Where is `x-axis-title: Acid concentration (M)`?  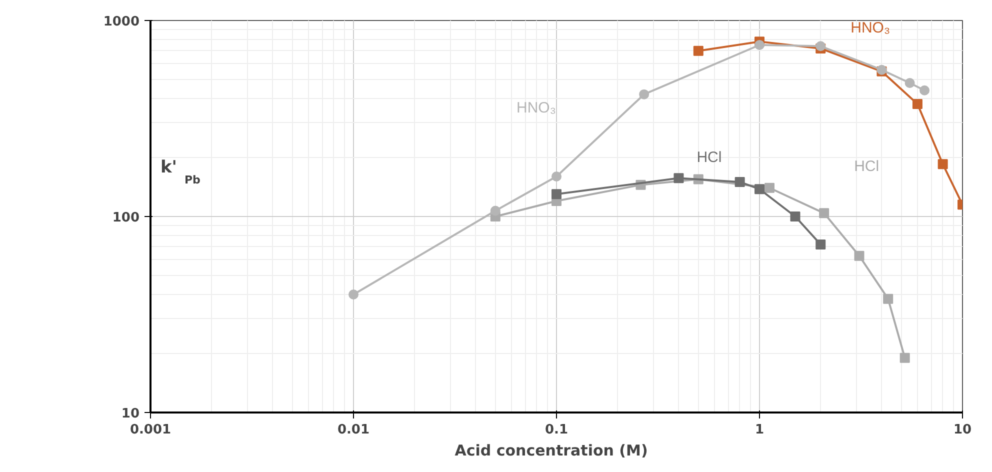 x-axis-title: Acid concentration (M) is located at coordinates (551, 451).